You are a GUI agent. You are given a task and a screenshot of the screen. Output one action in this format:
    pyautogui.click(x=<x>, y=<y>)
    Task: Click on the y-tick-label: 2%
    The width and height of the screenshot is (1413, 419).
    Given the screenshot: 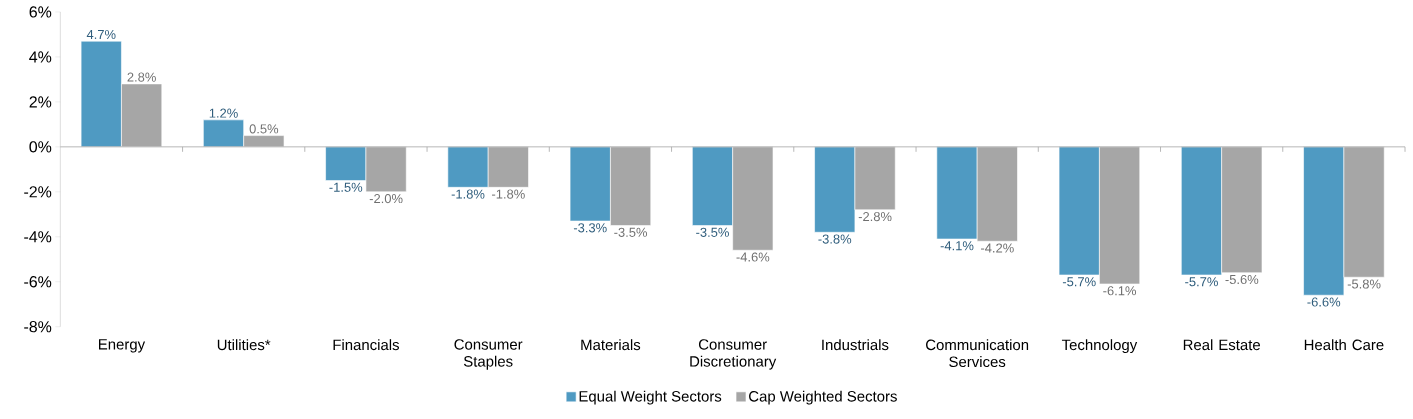 What is the action you would take?
    pyautogui.click(x=40, y=102)
    